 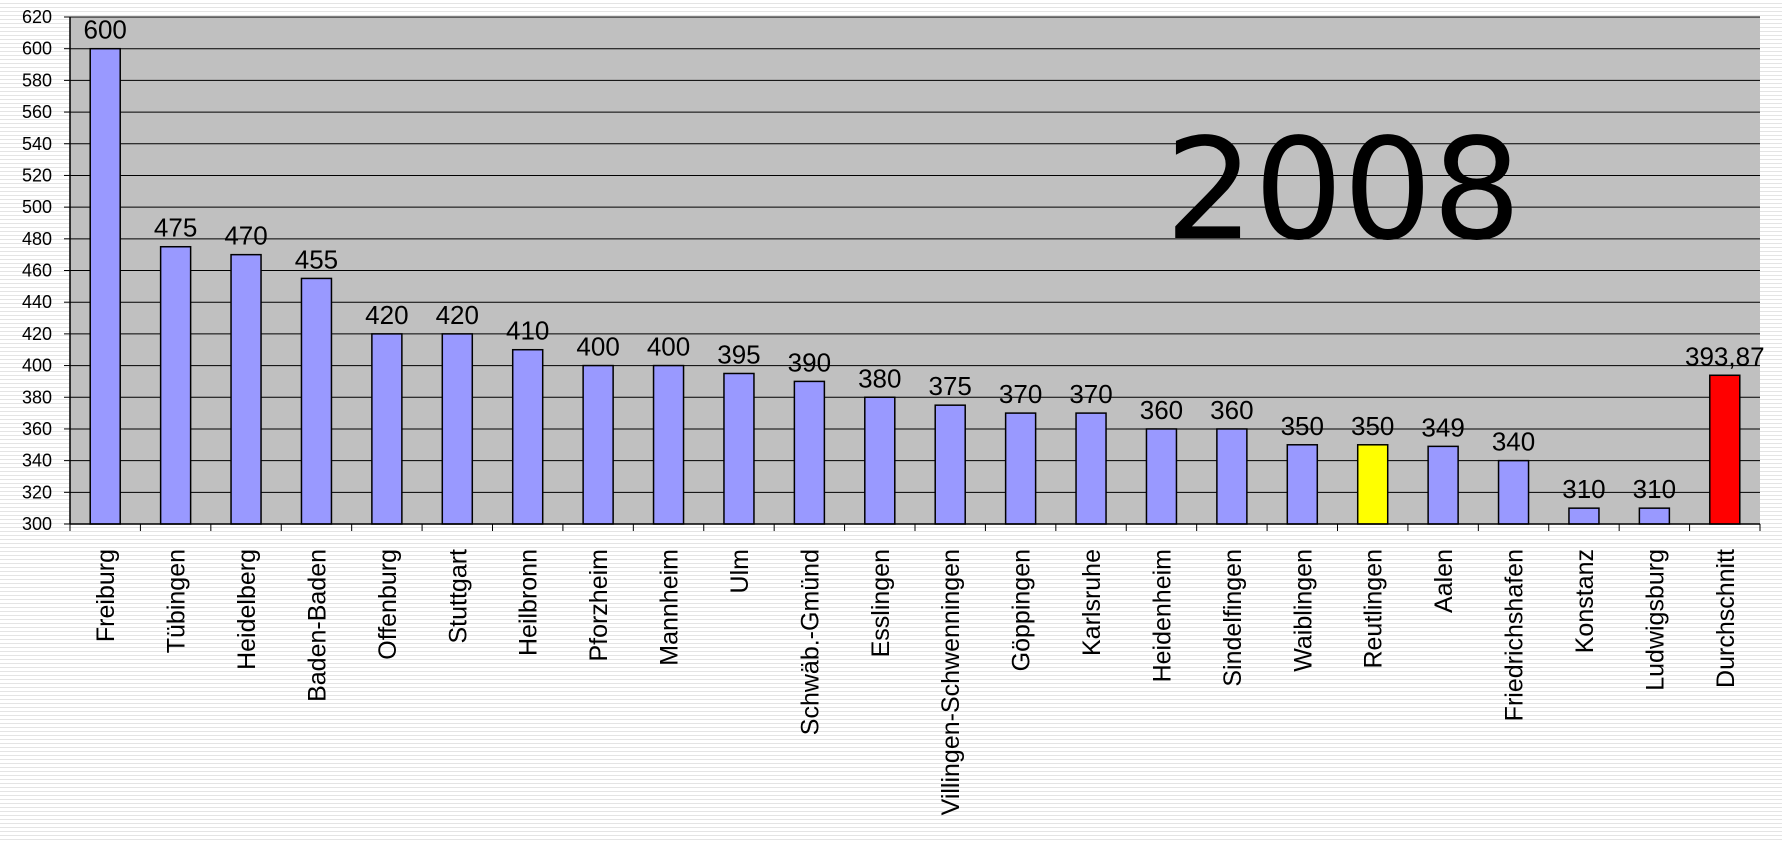 What do you see at coordinates (458, 596) in the screenshot?
I see `category-label: Stuttgart` at bounding box center [458, 596].